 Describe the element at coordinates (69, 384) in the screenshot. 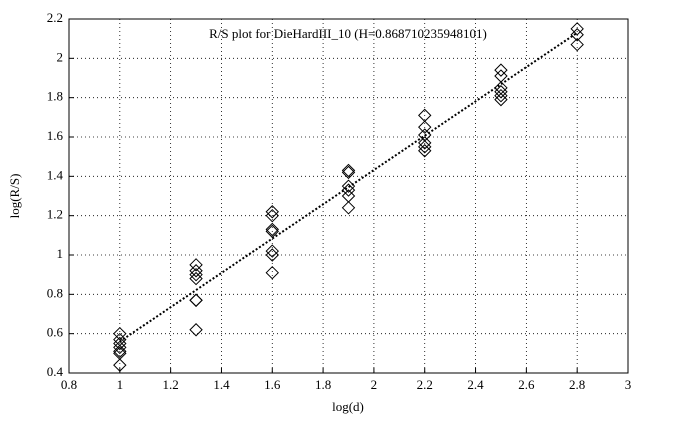

I see `x-tick-label: 0.8` at that location.